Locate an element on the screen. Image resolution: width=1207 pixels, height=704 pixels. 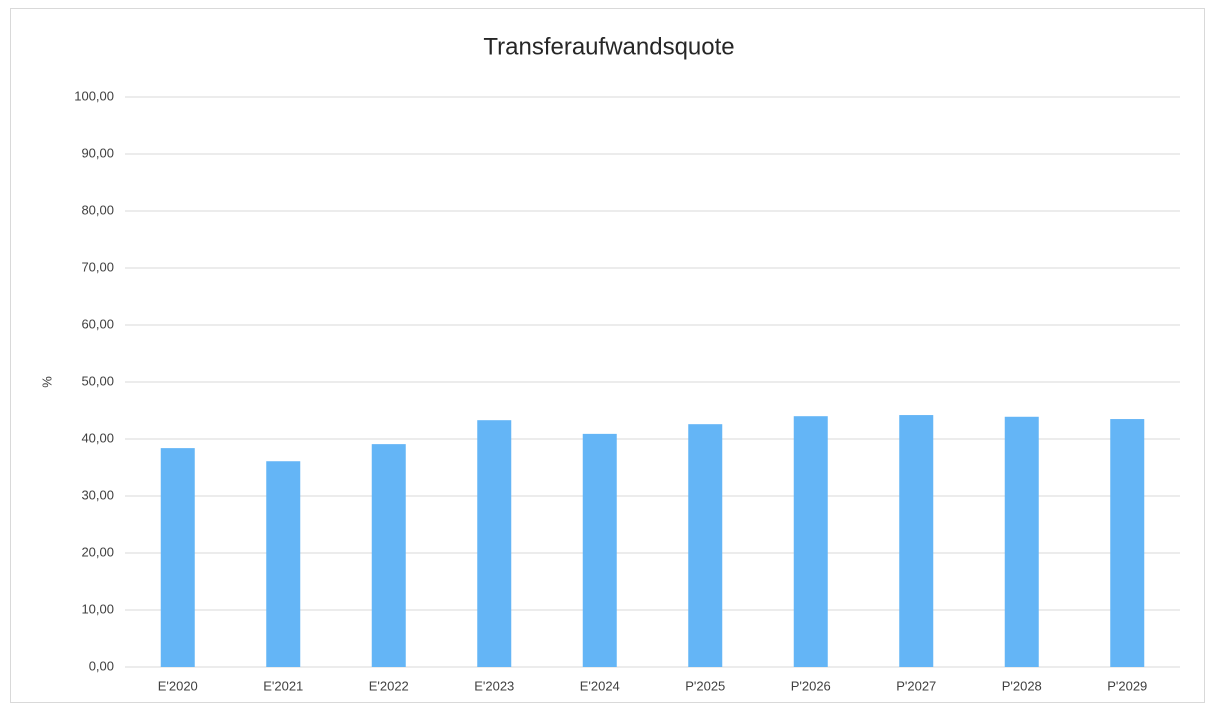
y-tick-label: 40,00 is located at coordinates (97, 437).